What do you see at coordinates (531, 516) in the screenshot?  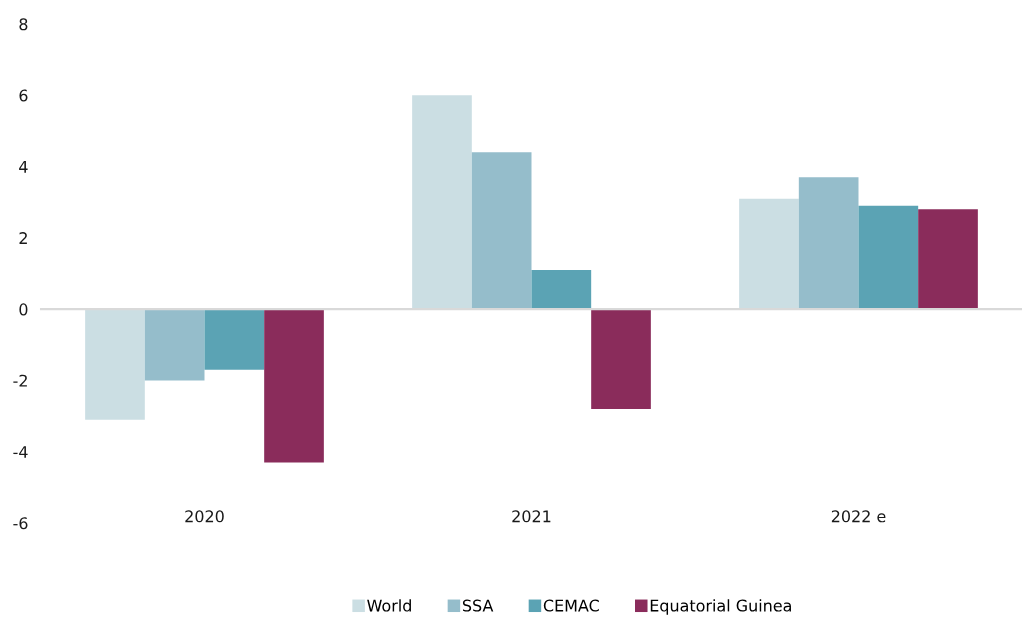 I see `x-tick-label: 2021` at bounding box center [531, 516].